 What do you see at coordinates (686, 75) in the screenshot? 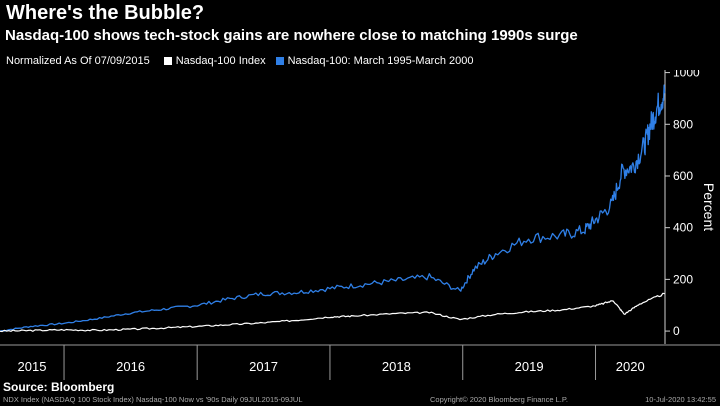
I see `y-tick-label: 1000` at bounding box center [686, 75].